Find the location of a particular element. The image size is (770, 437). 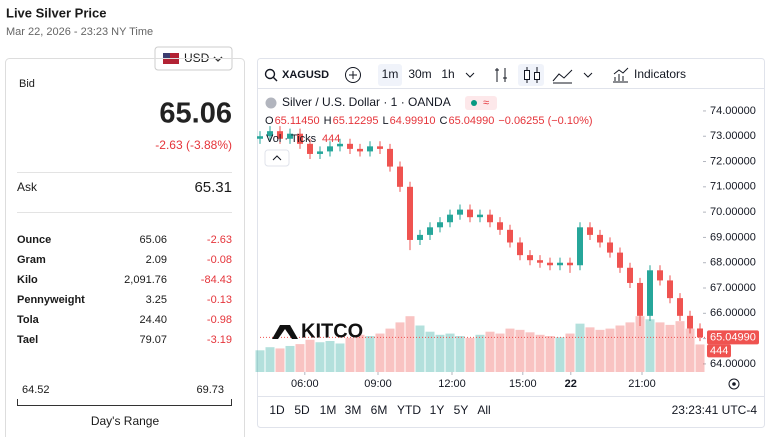

range-button: 5D is located at coordinates (302, 410).